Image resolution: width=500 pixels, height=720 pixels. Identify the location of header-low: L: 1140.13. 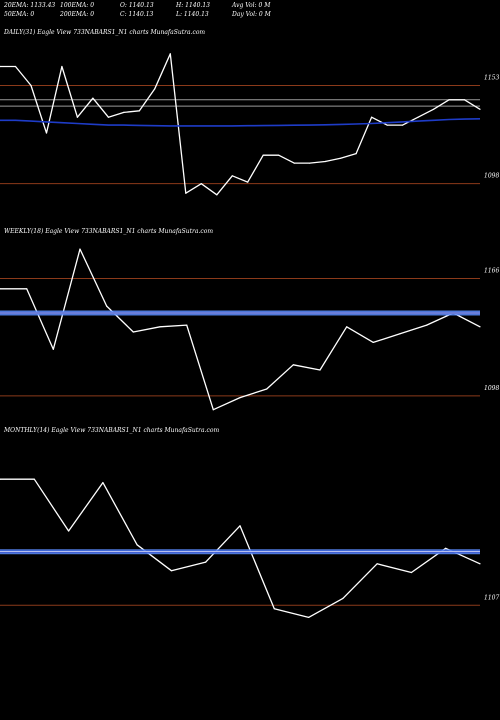
(192, 14).